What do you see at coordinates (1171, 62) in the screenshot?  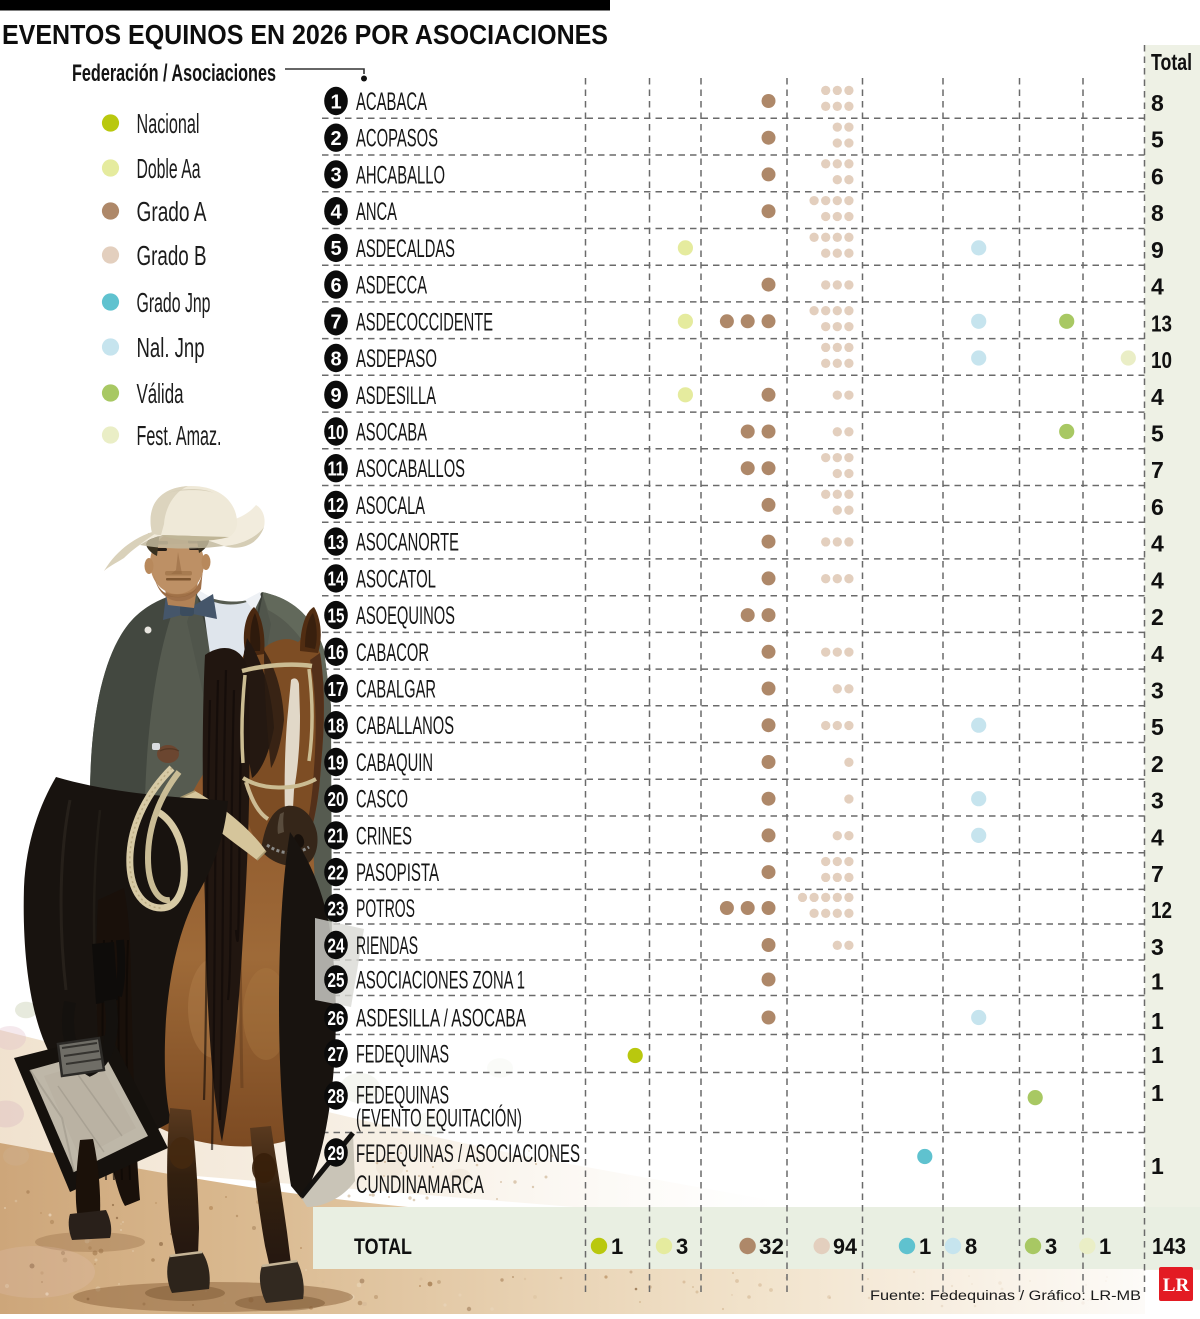 I see `svg-text: Total` at bounding box center [1171, 62].